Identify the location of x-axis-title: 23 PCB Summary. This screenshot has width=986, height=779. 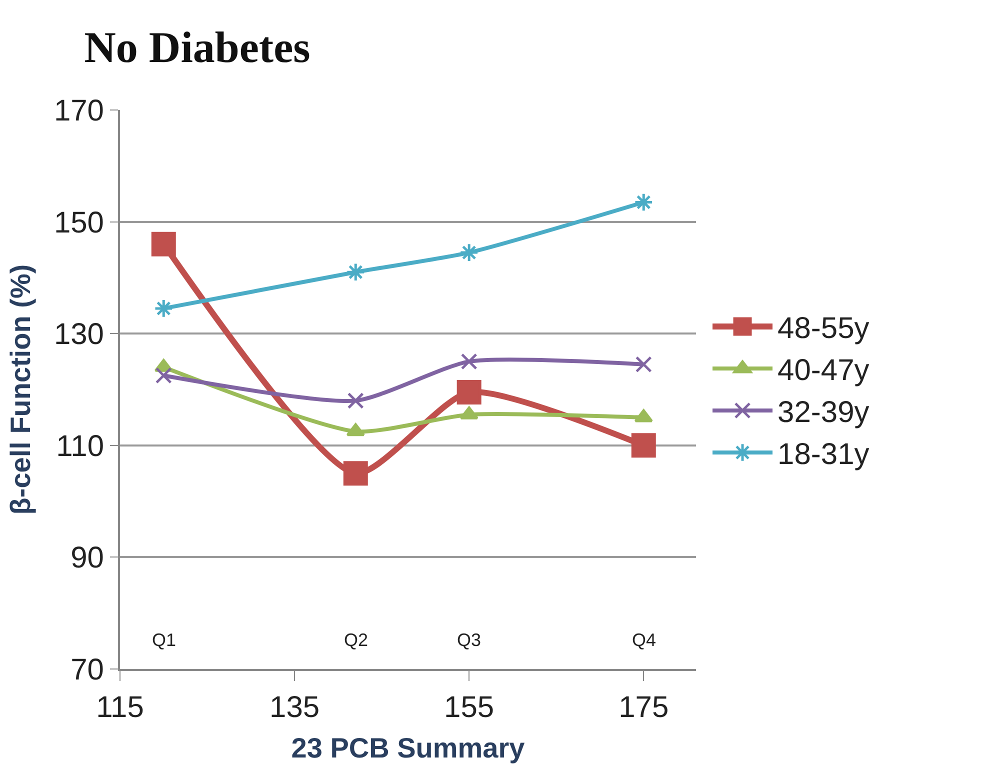
(408, 748).